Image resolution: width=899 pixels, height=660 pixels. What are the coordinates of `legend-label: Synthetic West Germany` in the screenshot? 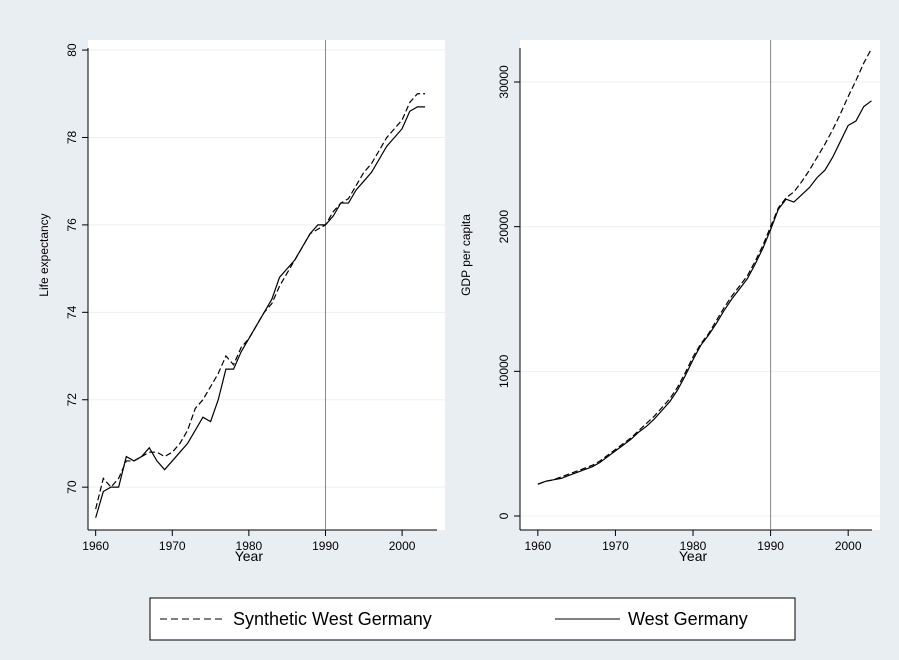 It's located at (332, 619).